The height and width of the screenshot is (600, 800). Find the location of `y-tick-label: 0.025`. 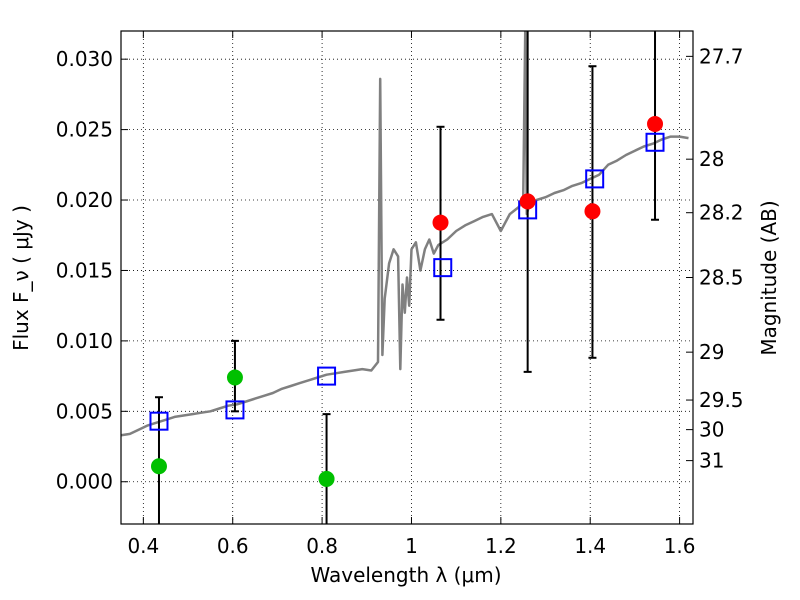

y-tick-label: 0.025 is located at coordinates (84, 130).